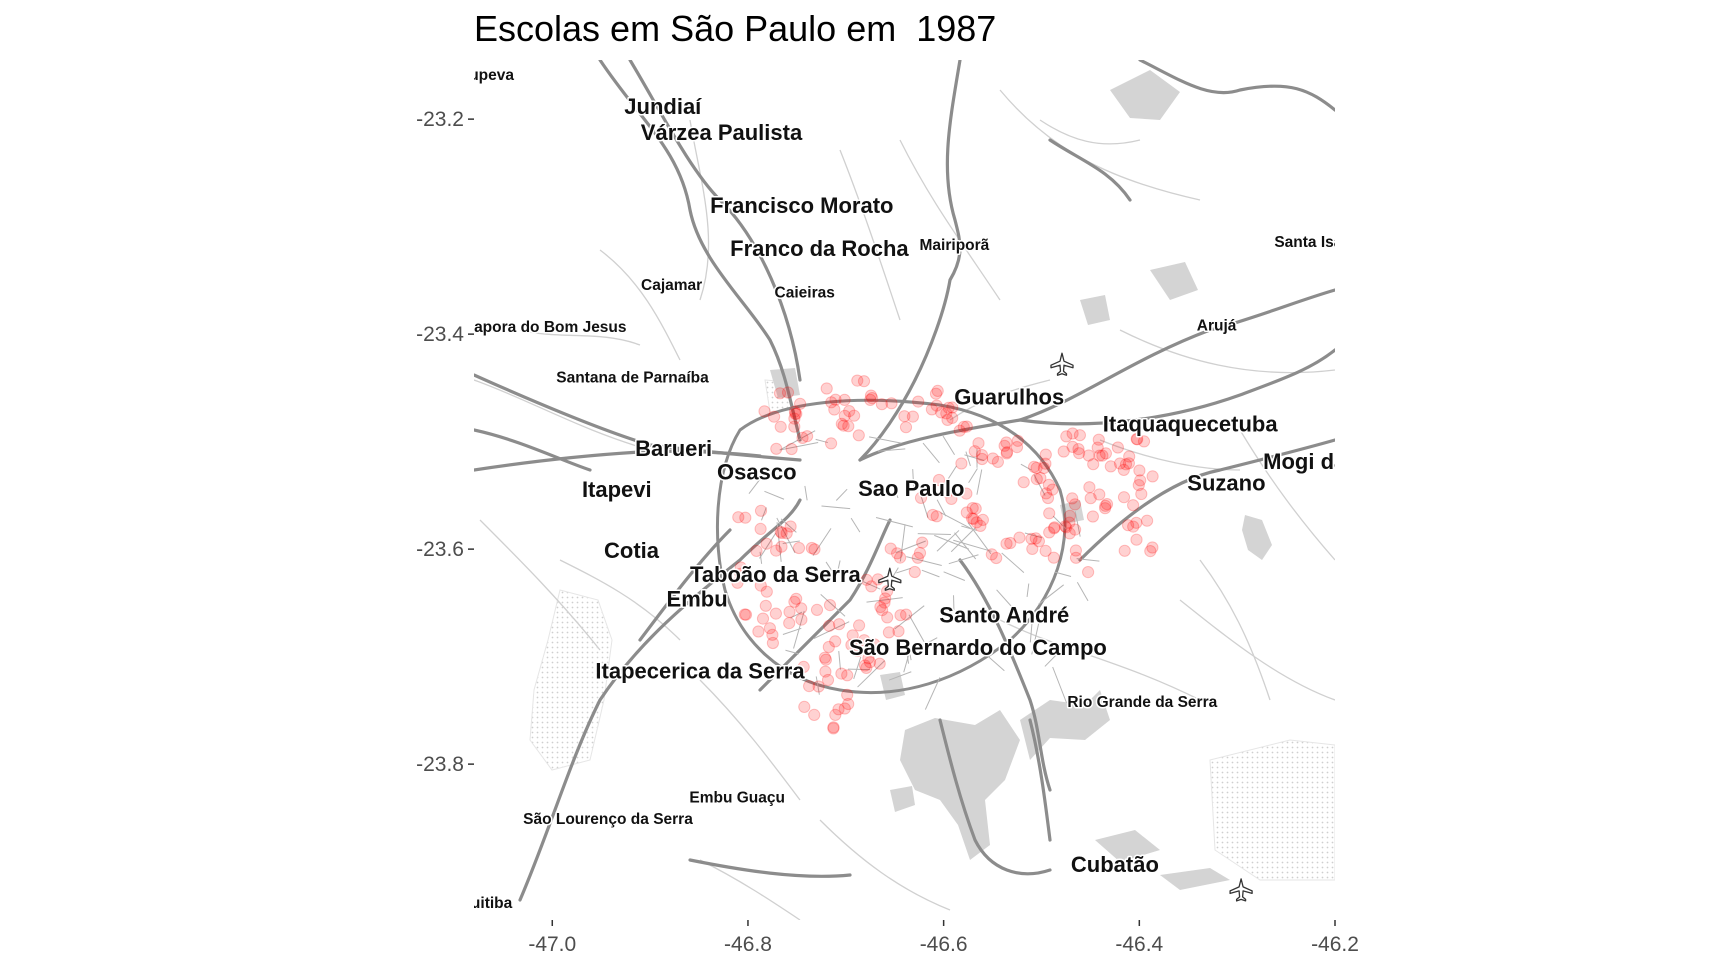  What do you see at coordinates (673, 448) in the screenshot?
I see `place-label: Barueri` at bounding box center [673, 448].